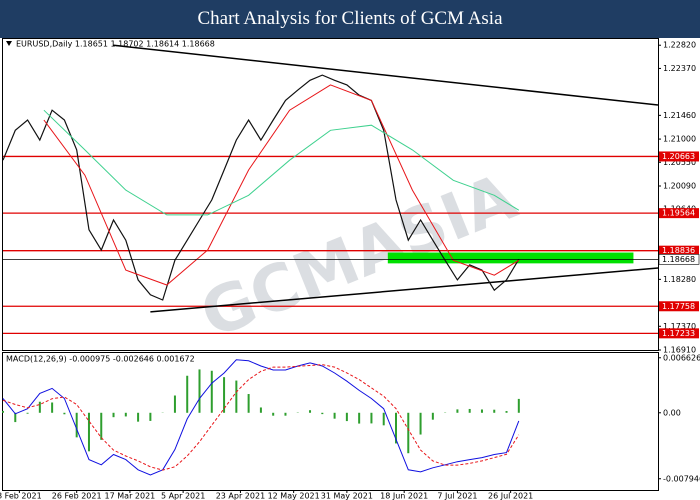  What do you see at coordinates (240, 496) in the screenshot?
I see `x-tick-label: 23 Apr 2021` at bounding box center [240, 496].